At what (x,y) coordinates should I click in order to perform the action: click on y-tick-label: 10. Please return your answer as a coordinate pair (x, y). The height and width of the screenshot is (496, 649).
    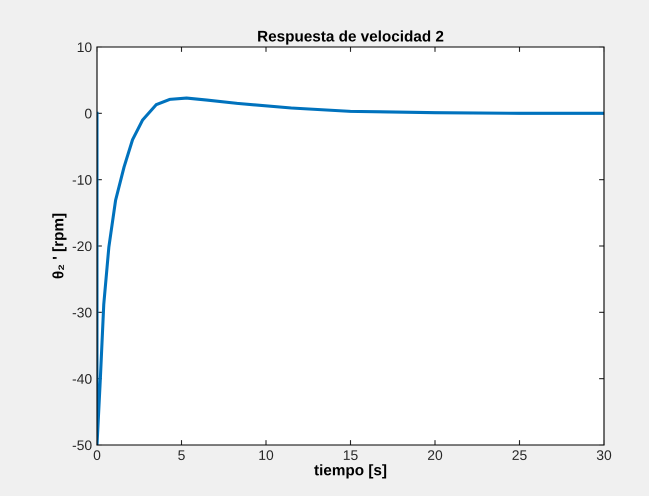
    Looking at the image, I should click on (85, 47).